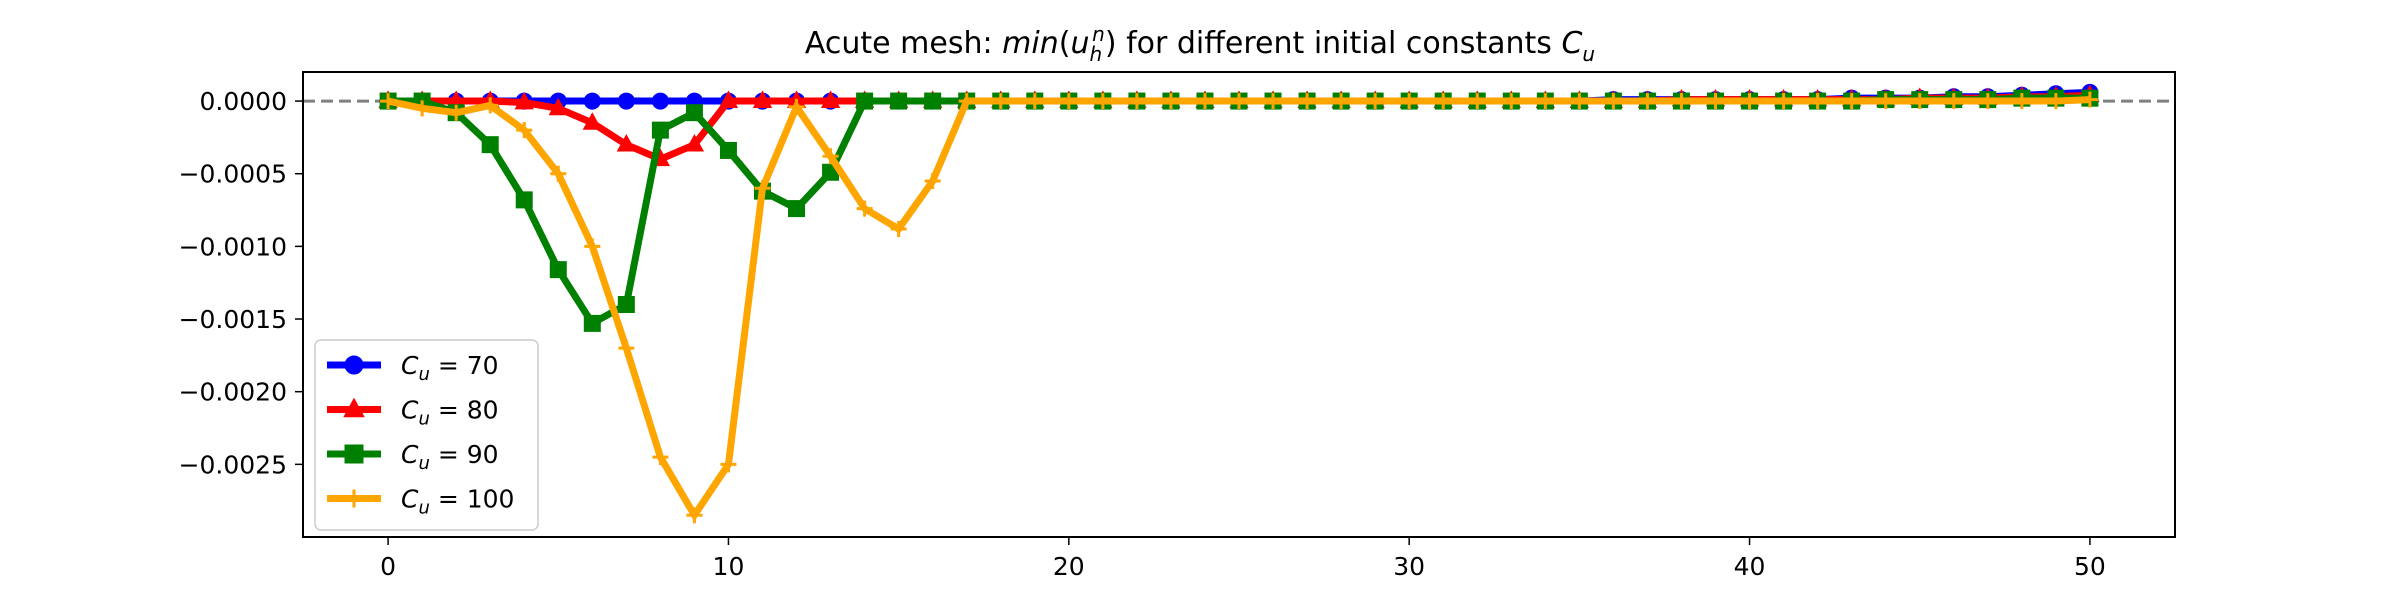 This screenshot has width=2400, height=600. I want to click on title-var: u, so click(1079, 43).